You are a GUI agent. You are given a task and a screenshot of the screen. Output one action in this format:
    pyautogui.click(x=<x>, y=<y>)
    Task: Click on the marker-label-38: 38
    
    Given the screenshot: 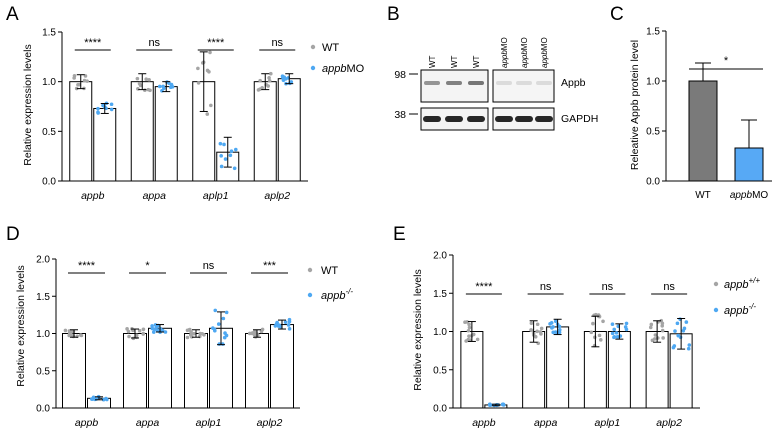 What is the action you would take?
    pyautogui.click(x=400, y=115)
    